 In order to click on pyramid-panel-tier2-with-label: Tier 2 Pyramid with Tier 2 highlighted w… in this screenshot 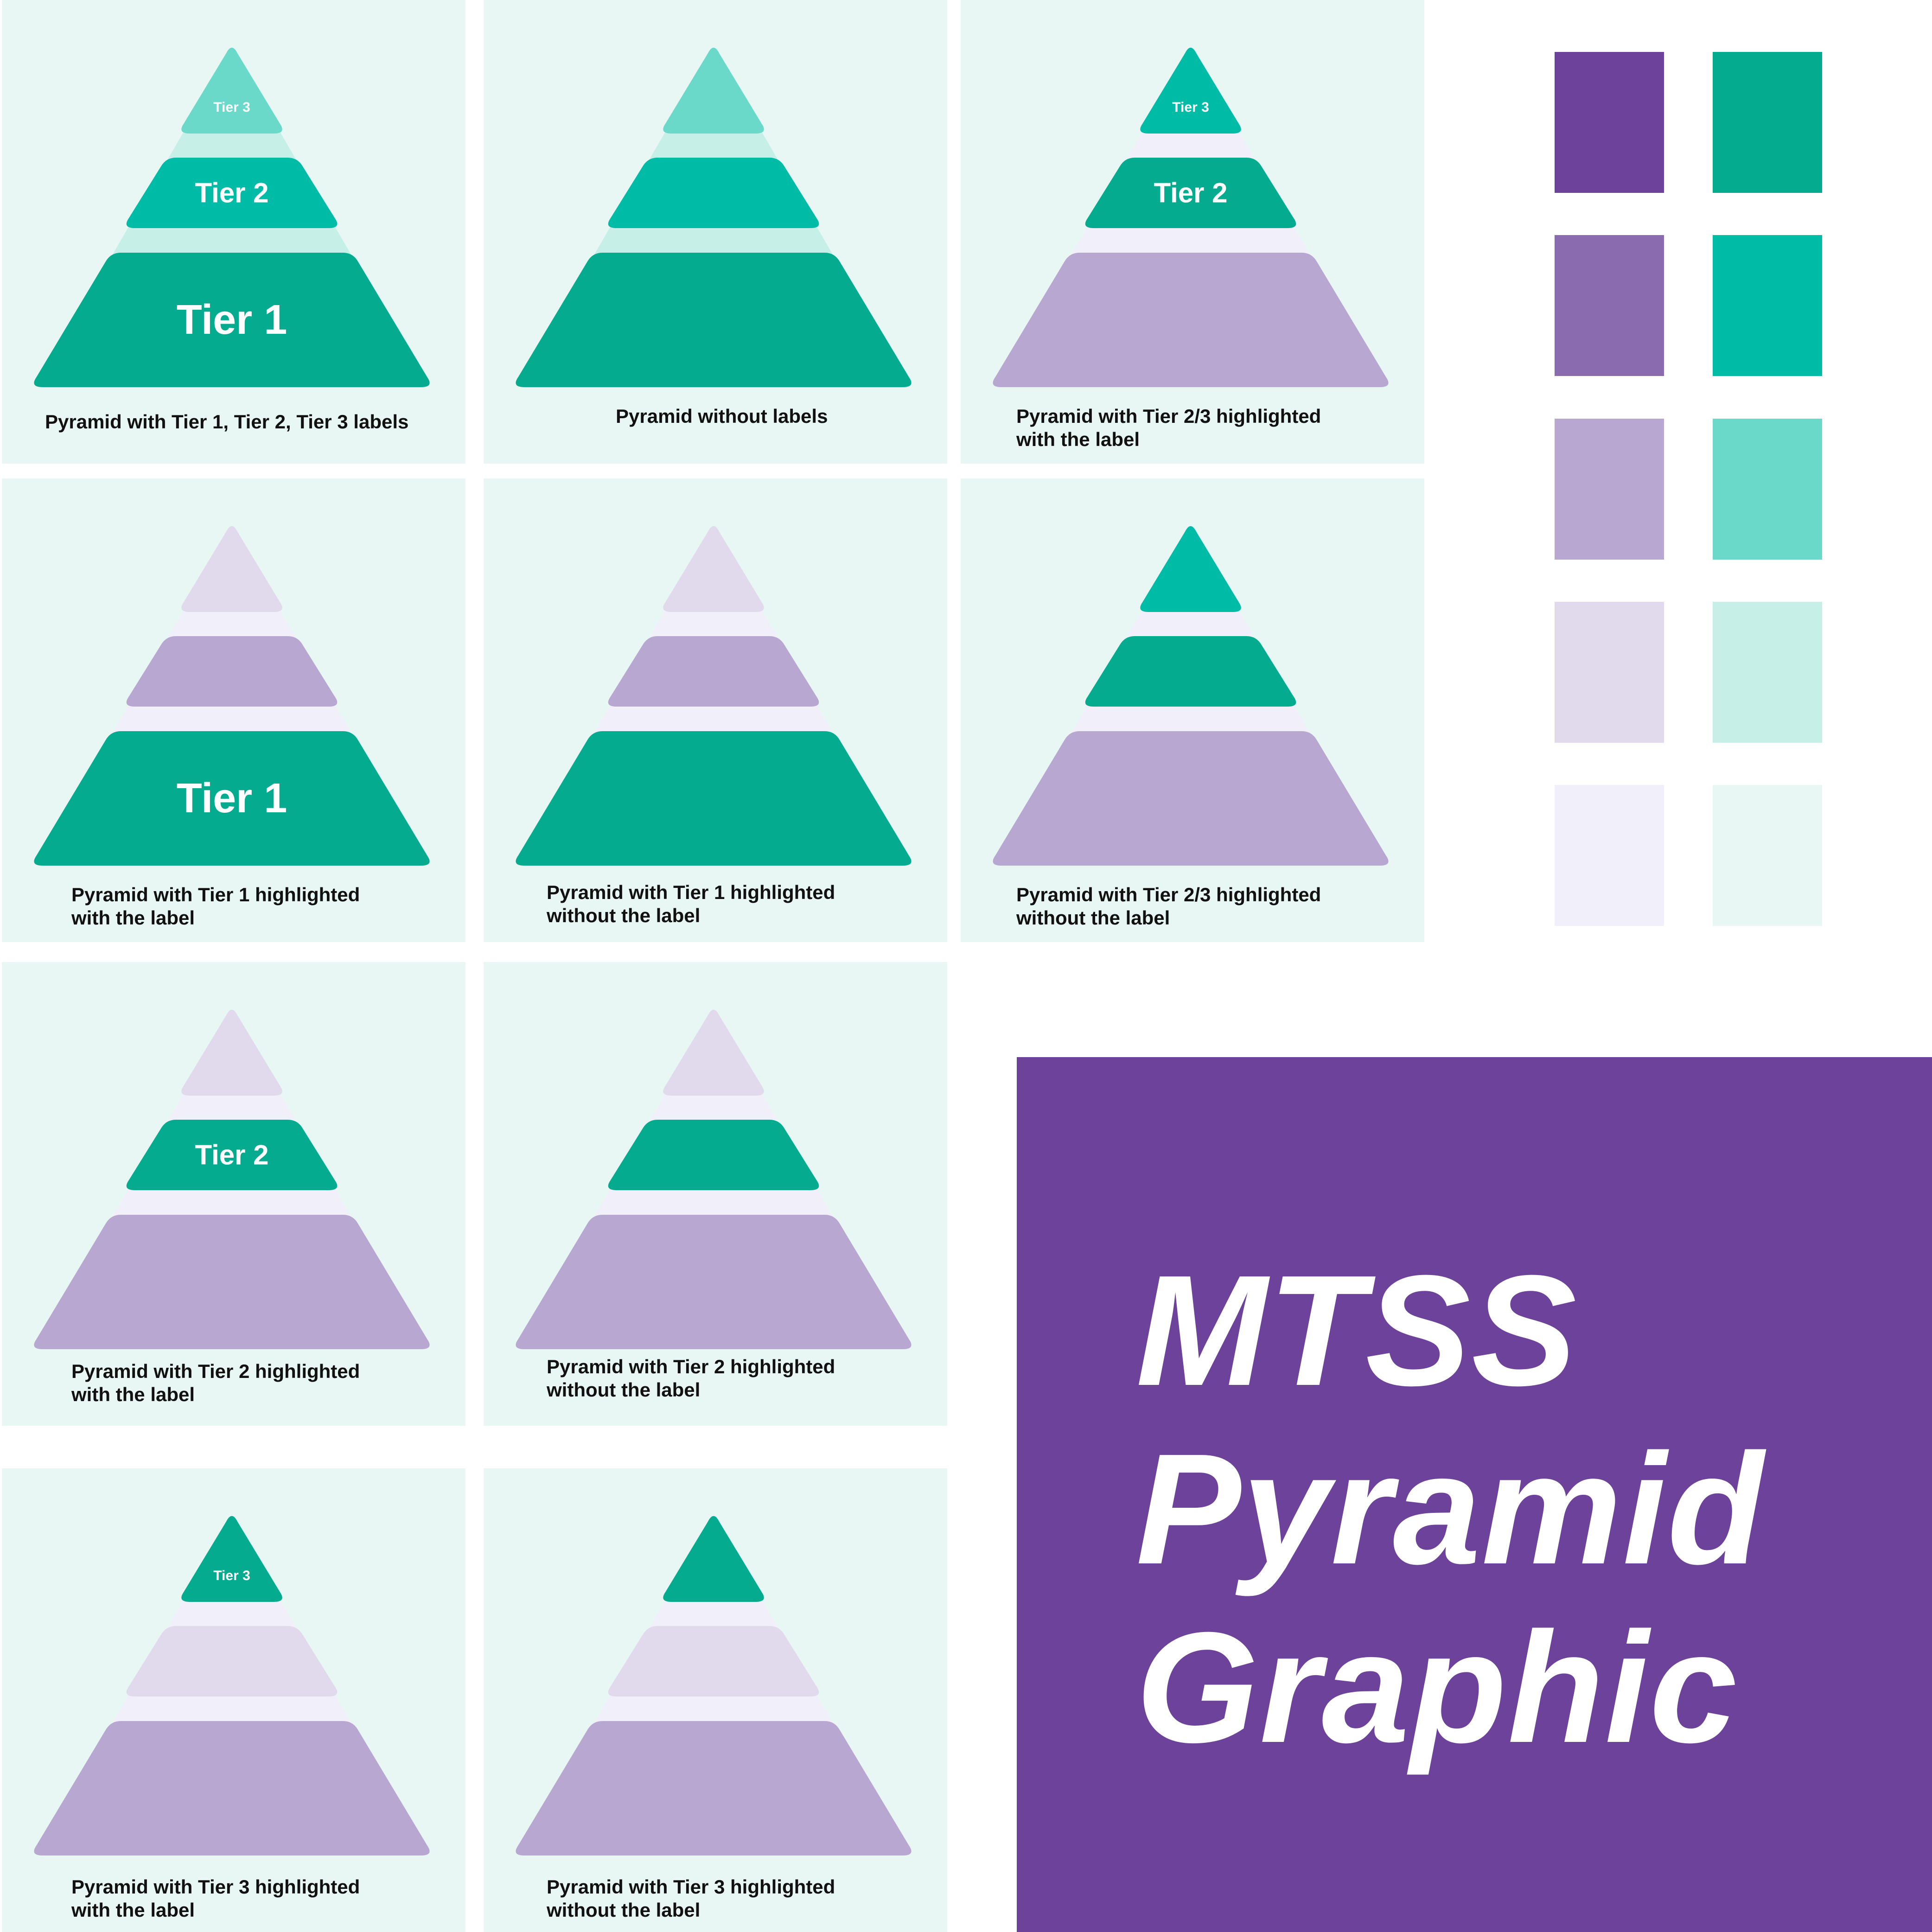, I will do `click(233, 1194)`.